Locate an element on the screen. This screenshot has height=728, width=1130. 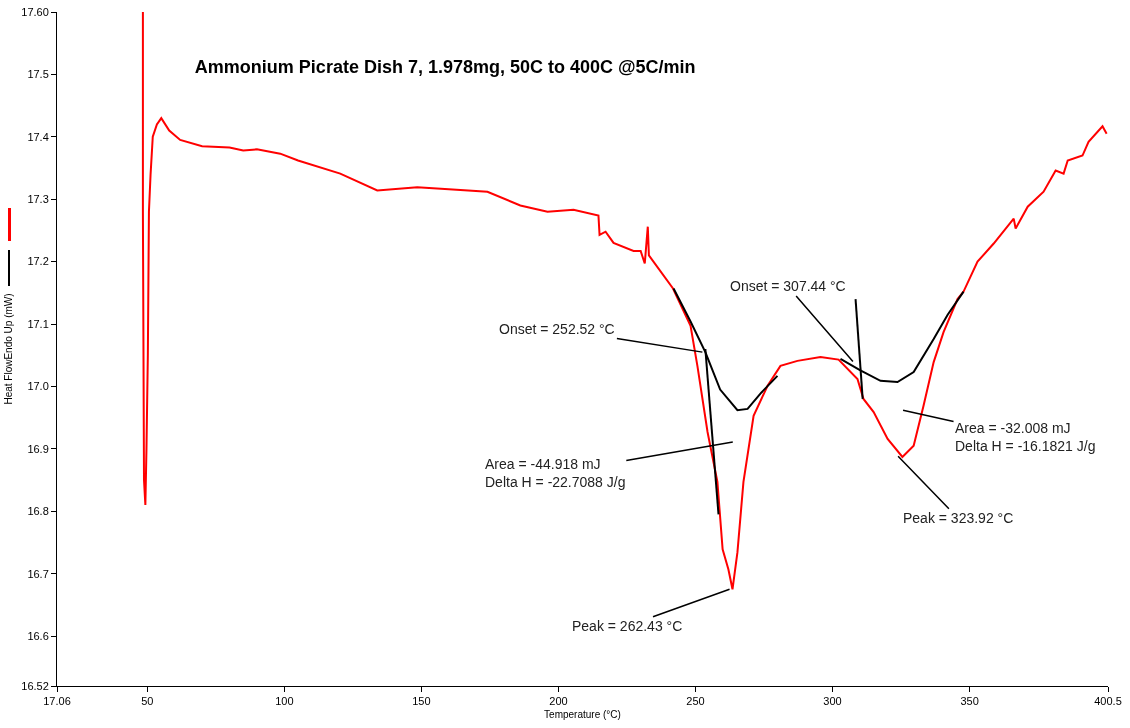
y-tick-label: 17.60 is located at coordinates (35, 11).